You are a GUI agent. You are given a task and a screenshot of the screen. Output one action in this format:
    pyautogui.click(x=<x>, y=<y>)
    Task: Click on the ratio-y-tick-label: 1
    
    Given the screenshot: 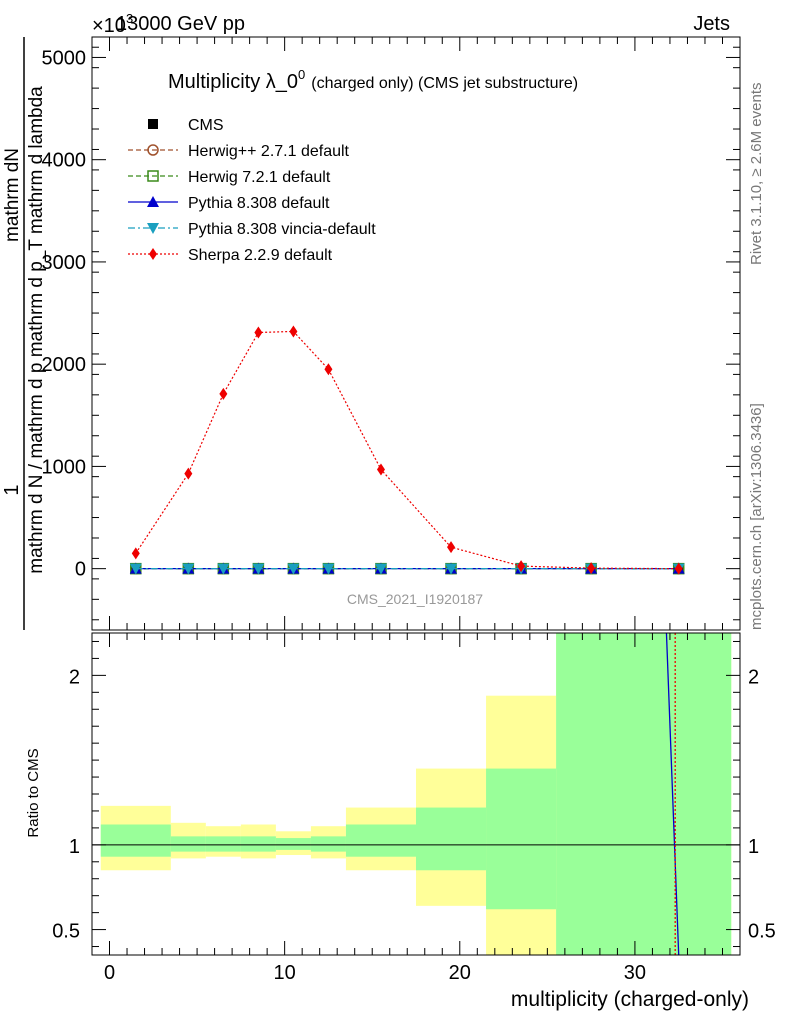 What is the action you would take?
    pyautogui.click(x=74, y=847)
    